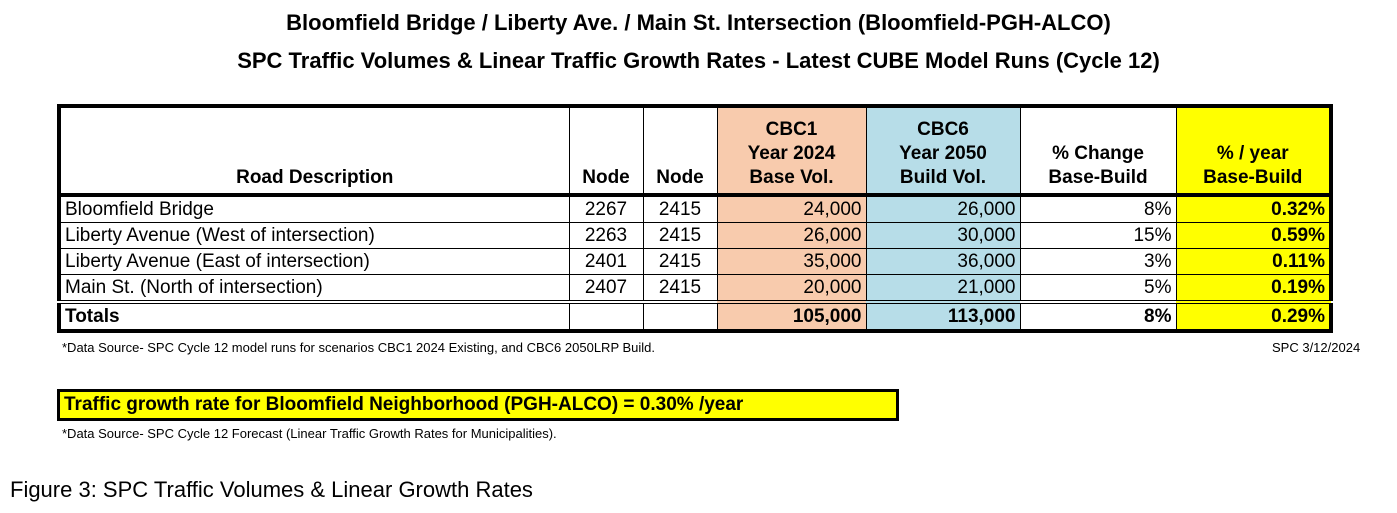  I want to click on cell-build: 36,000, so click(943, 261).